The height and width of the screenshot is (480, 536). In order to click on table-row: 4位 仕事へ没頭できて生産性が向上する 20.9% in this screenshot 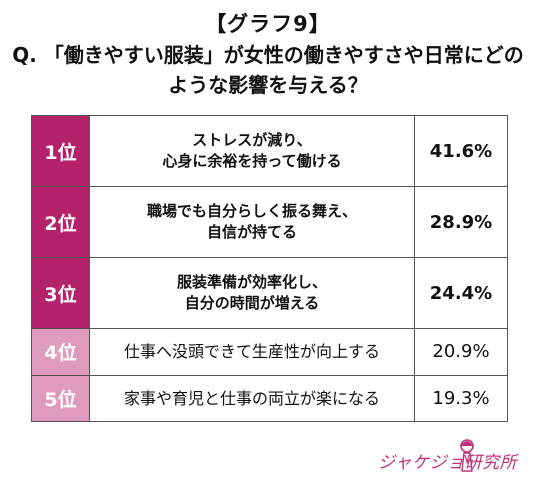, I will do `click(269, 352)`.